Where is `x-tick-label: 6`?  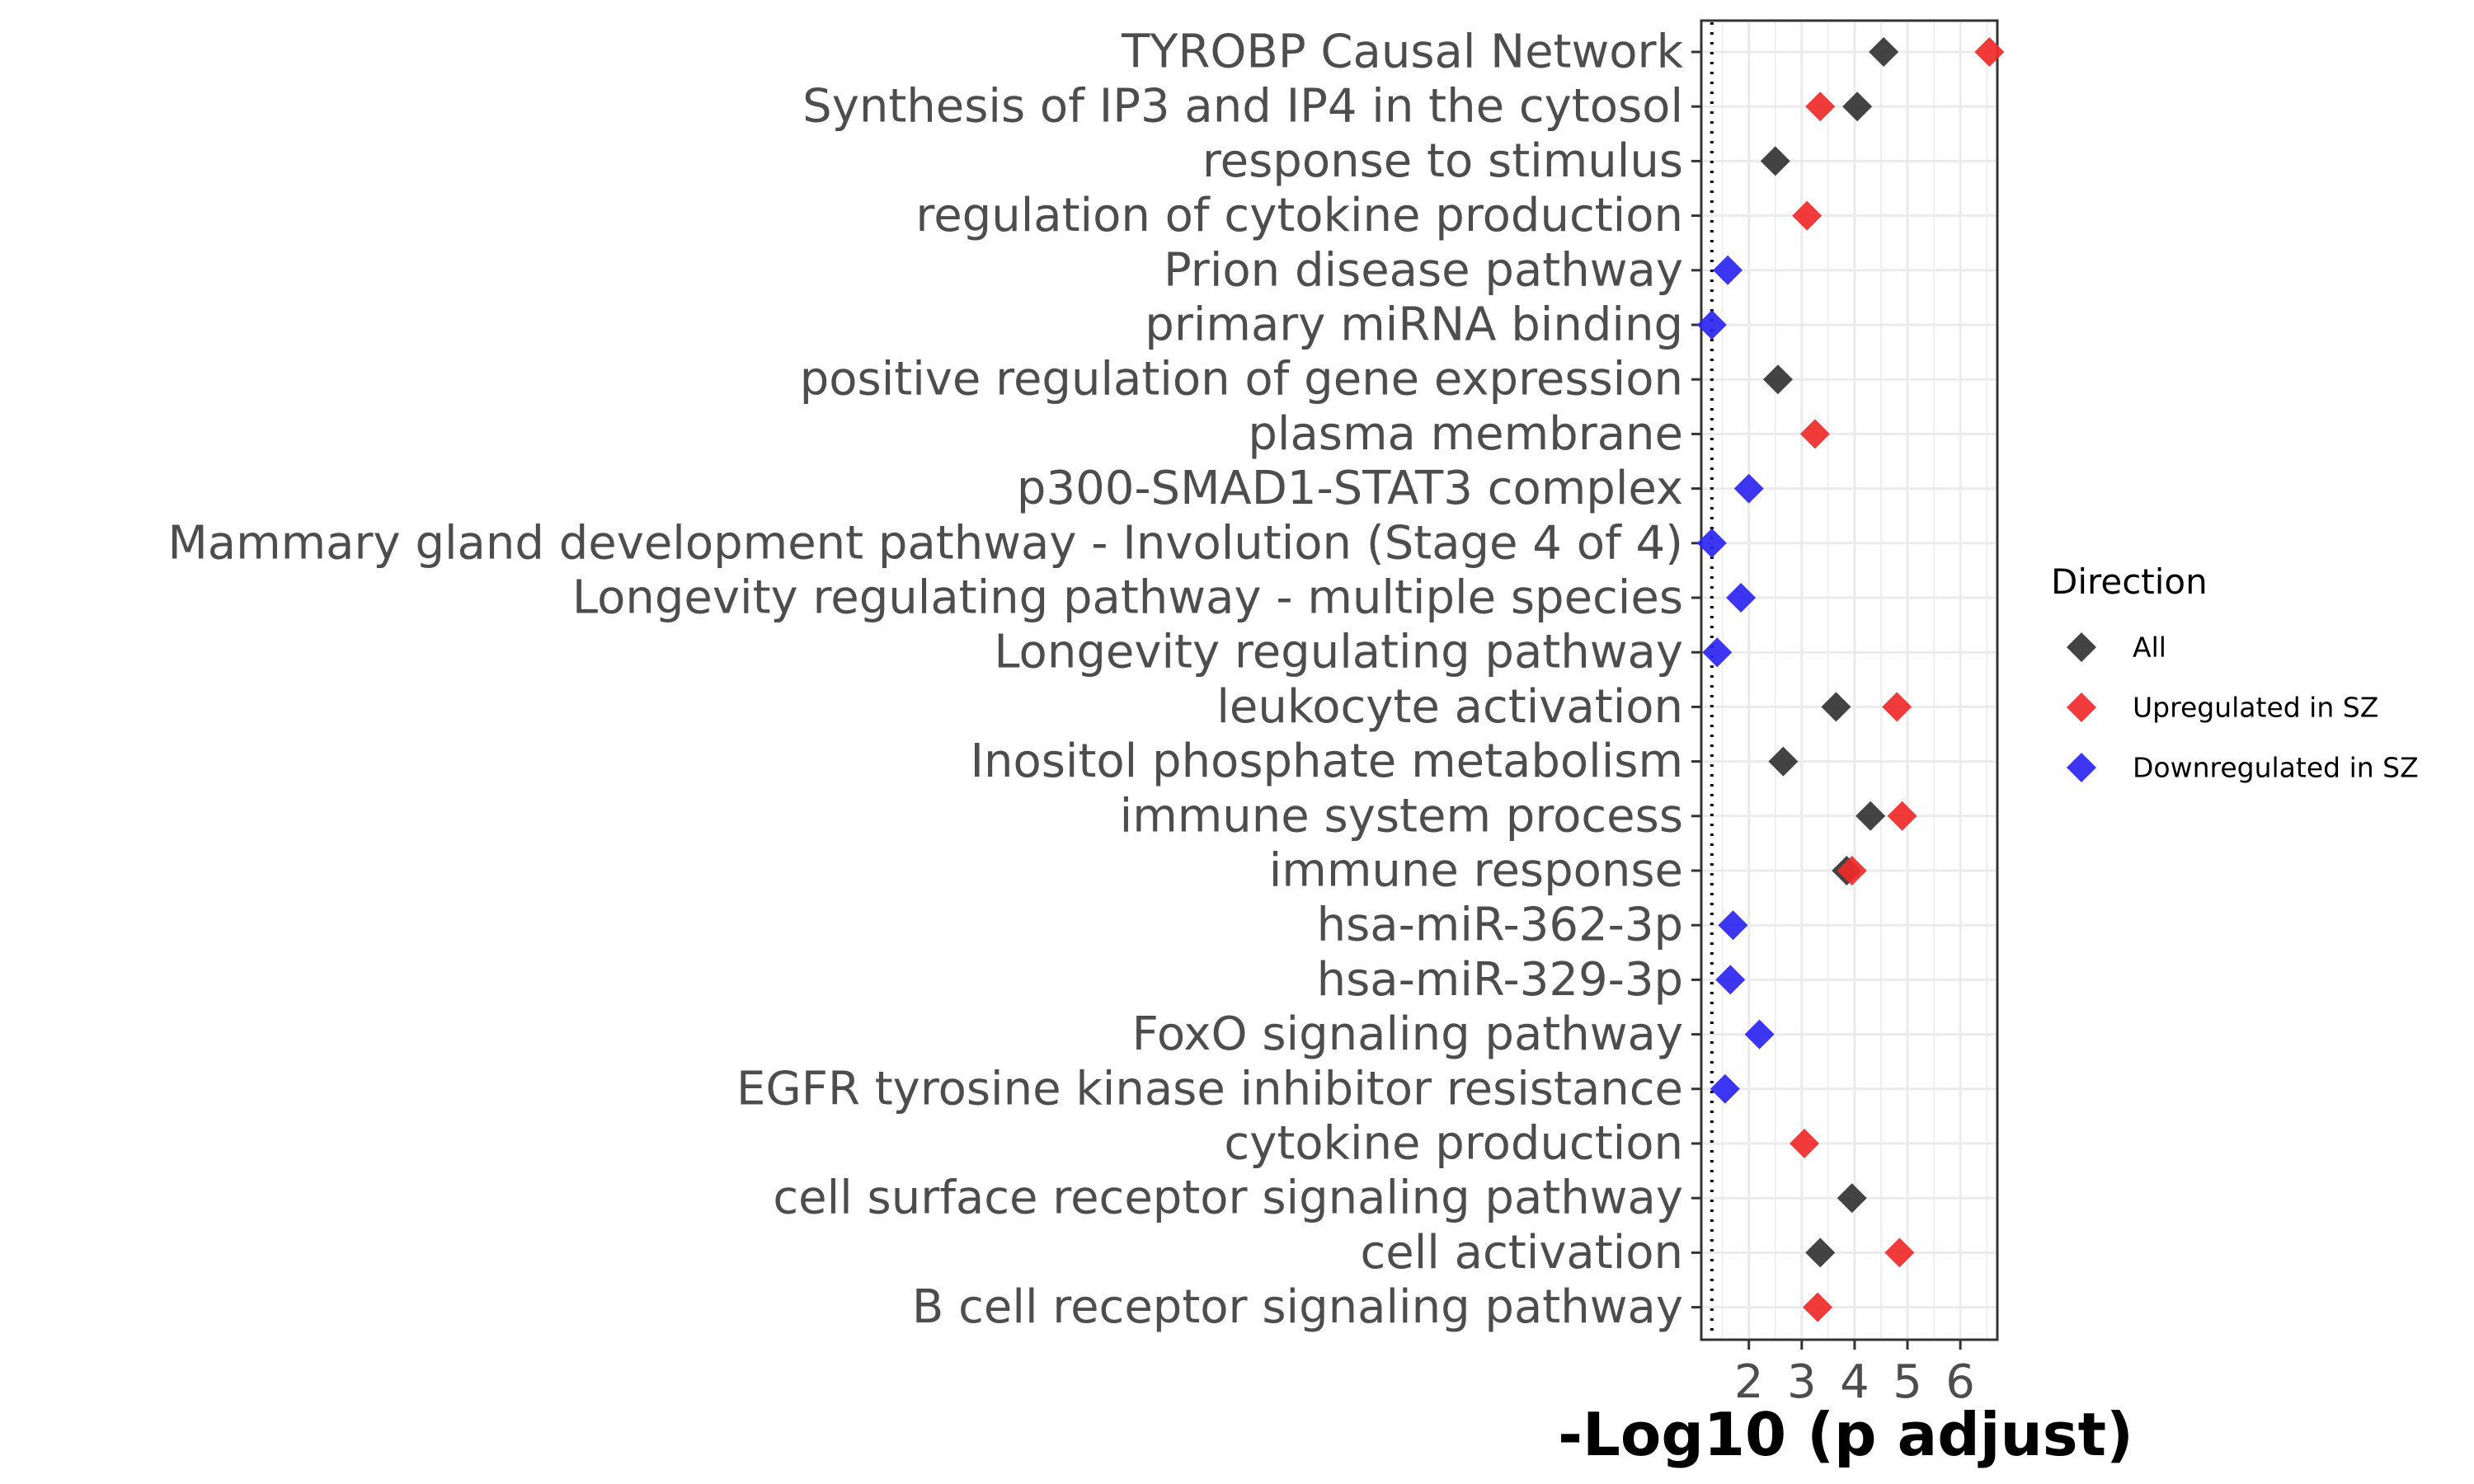
x-tick-label: 6 is located at coordinates (1960, 1382).